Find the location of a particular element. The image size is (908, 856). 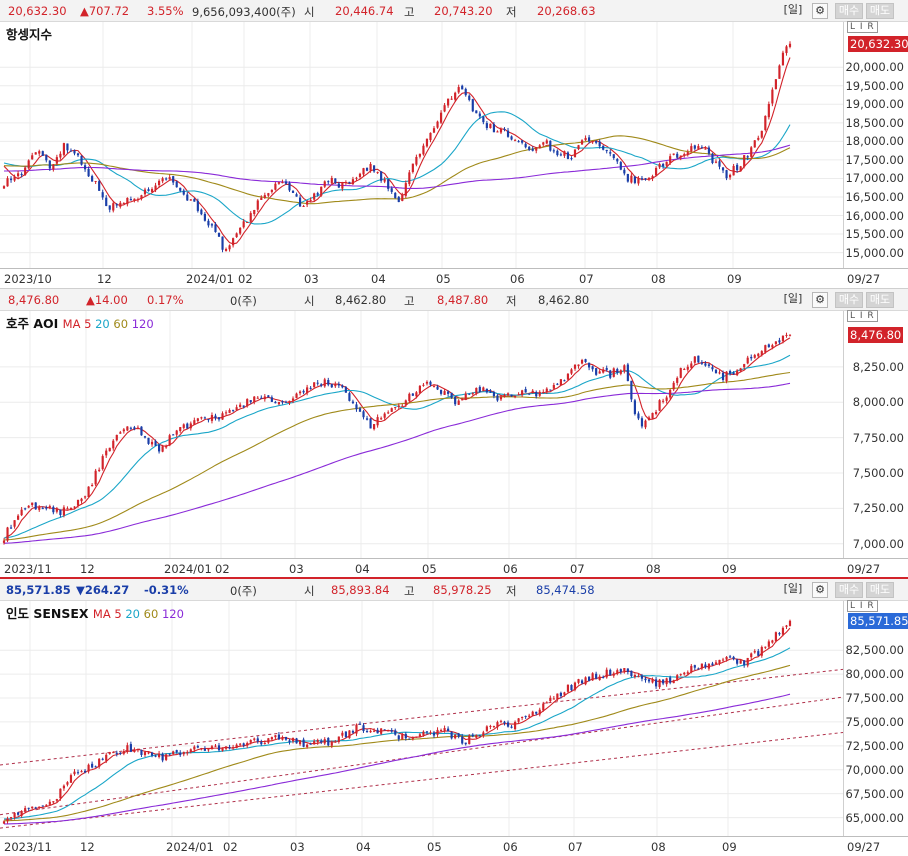

high-value: 8,487.80 is located at coordinates (463, 300).